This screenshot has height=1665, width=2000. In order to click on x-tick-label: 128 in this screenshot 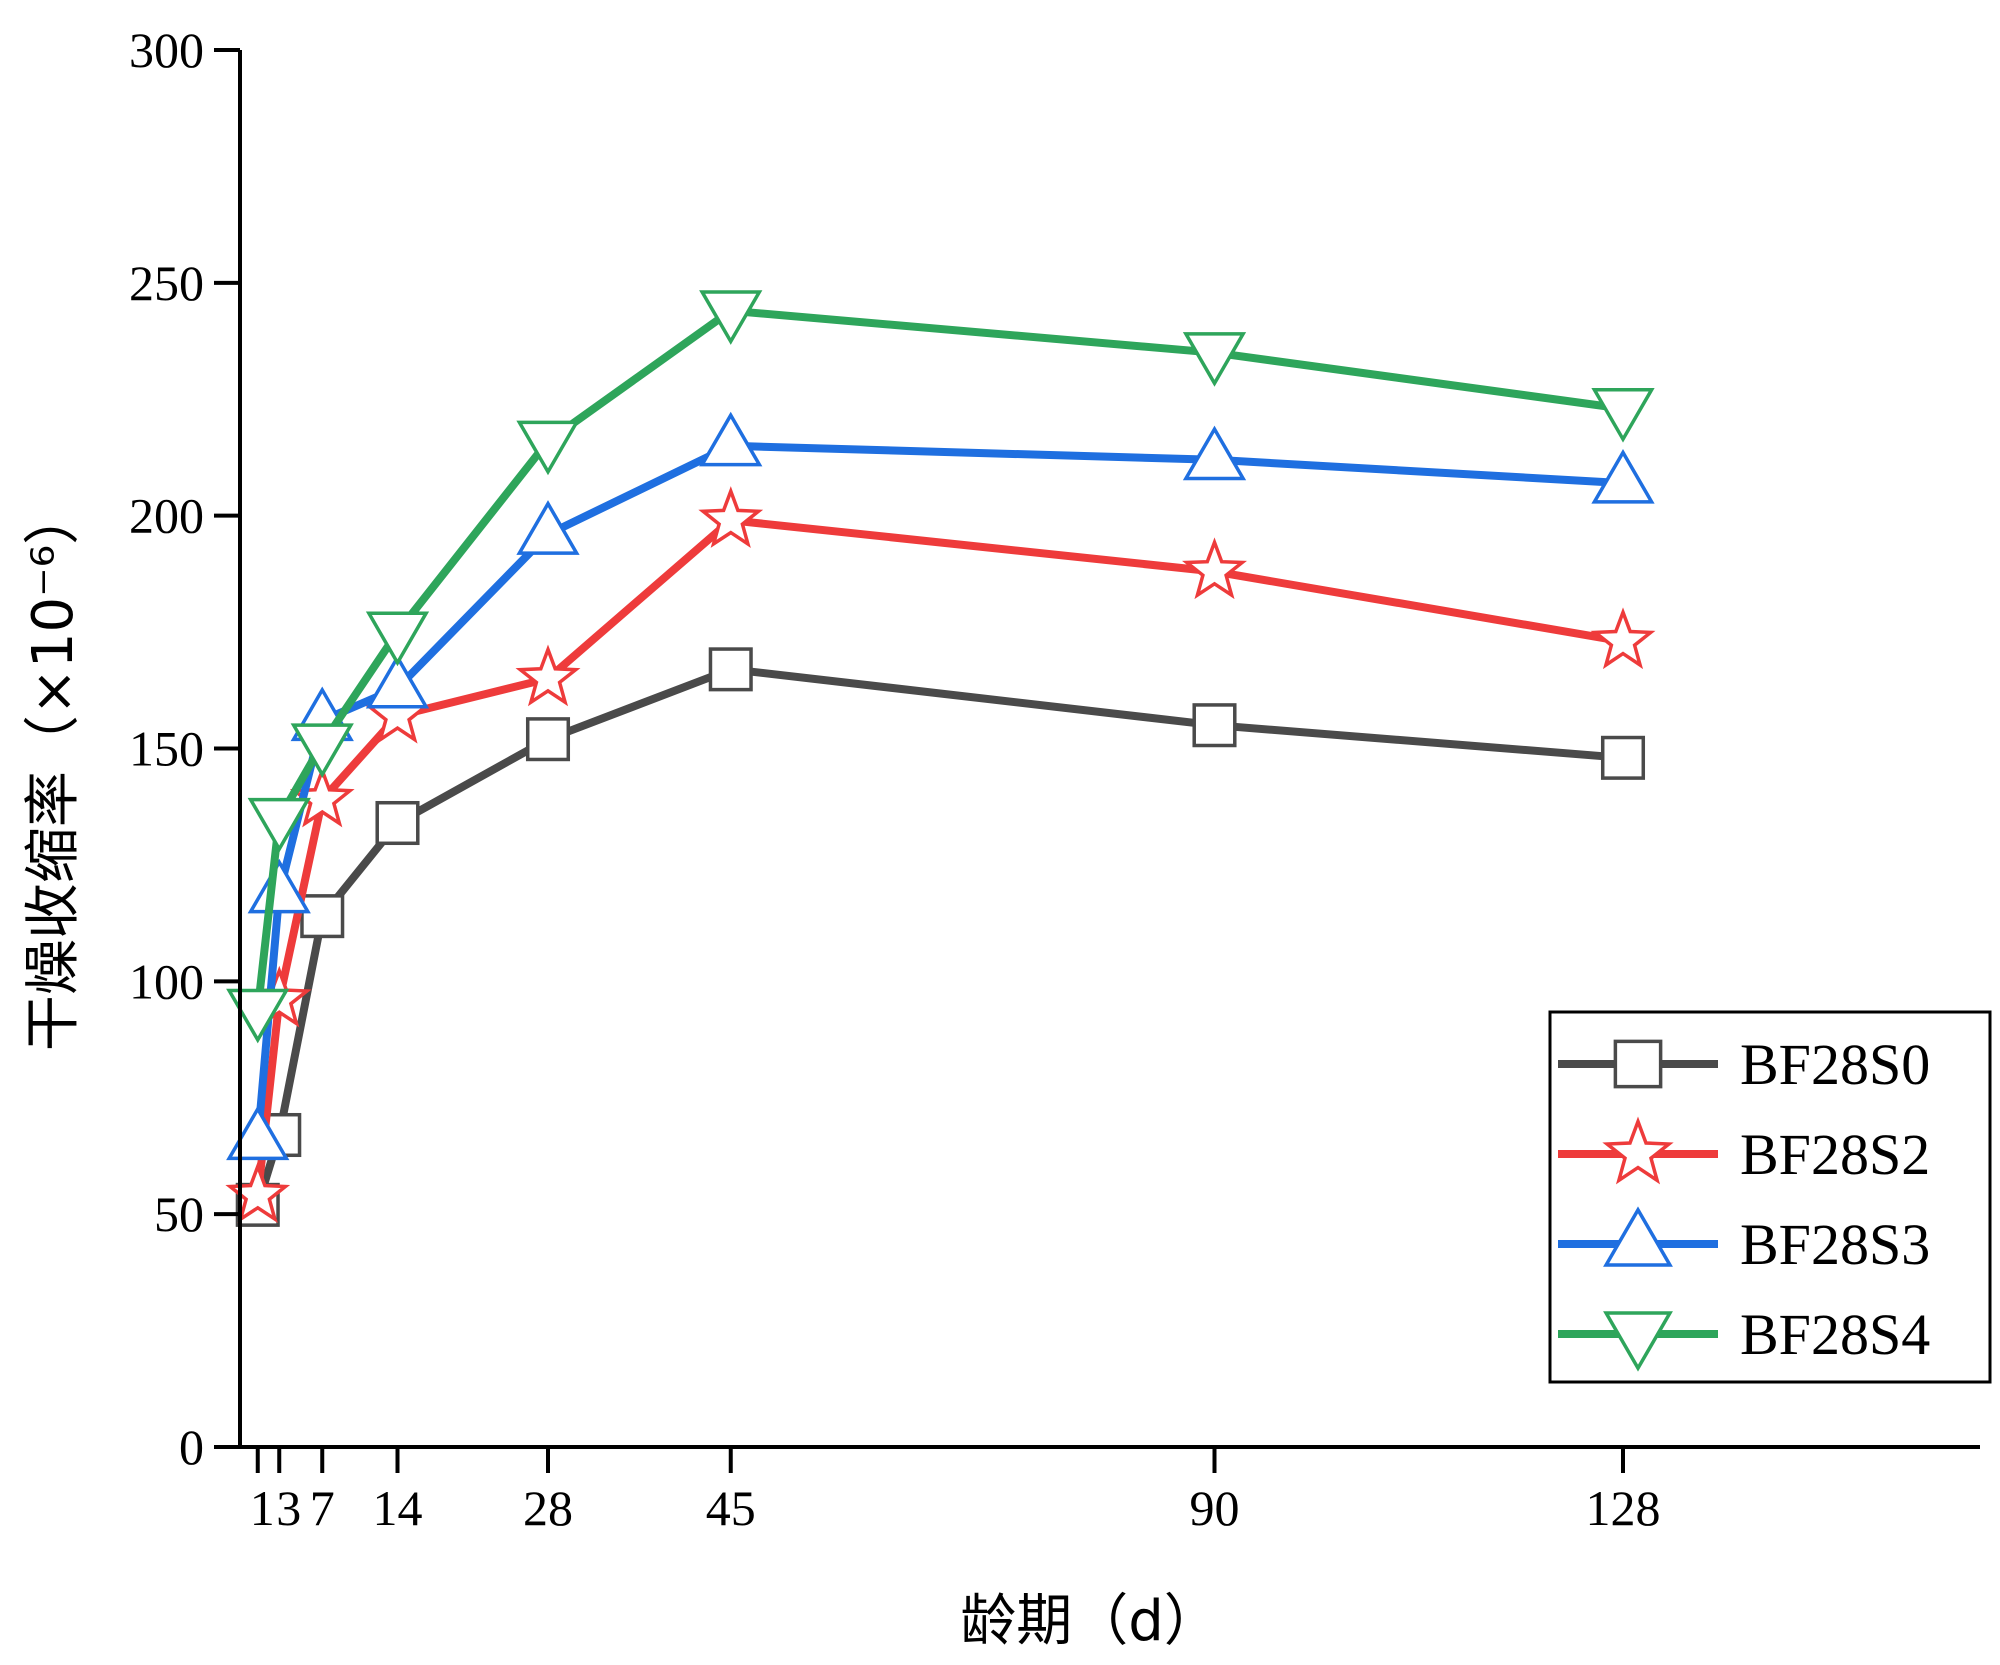, I will do `click(1623, 1508)`.